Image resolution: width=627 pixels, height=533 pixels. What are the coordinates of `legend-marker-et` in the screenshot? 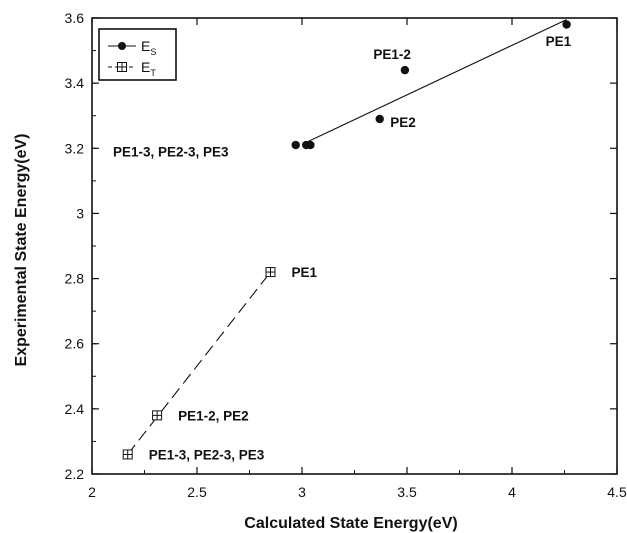 It's located at (122, 67).